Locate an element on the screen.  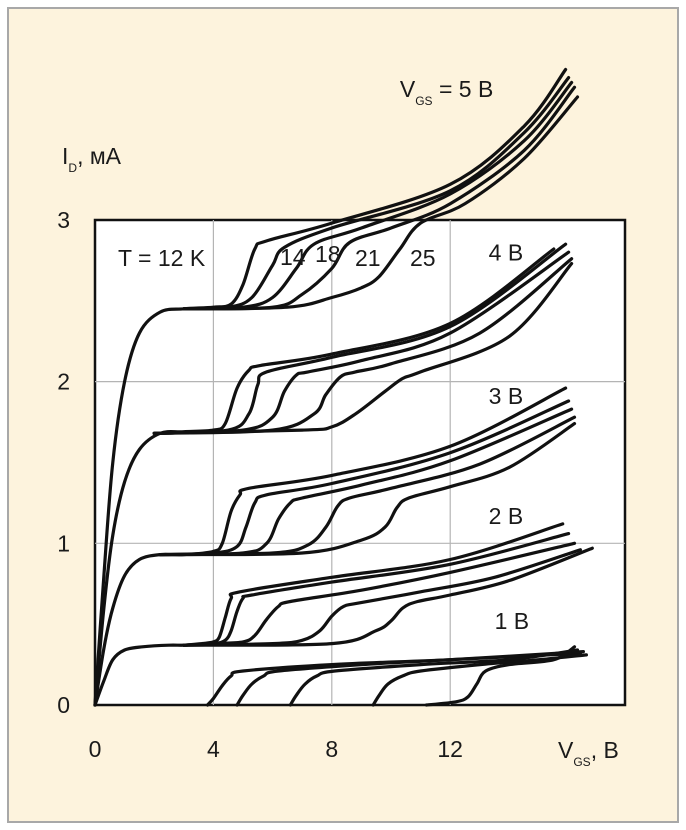
x-axis-label-main: V is located at coordinates (566, 750).